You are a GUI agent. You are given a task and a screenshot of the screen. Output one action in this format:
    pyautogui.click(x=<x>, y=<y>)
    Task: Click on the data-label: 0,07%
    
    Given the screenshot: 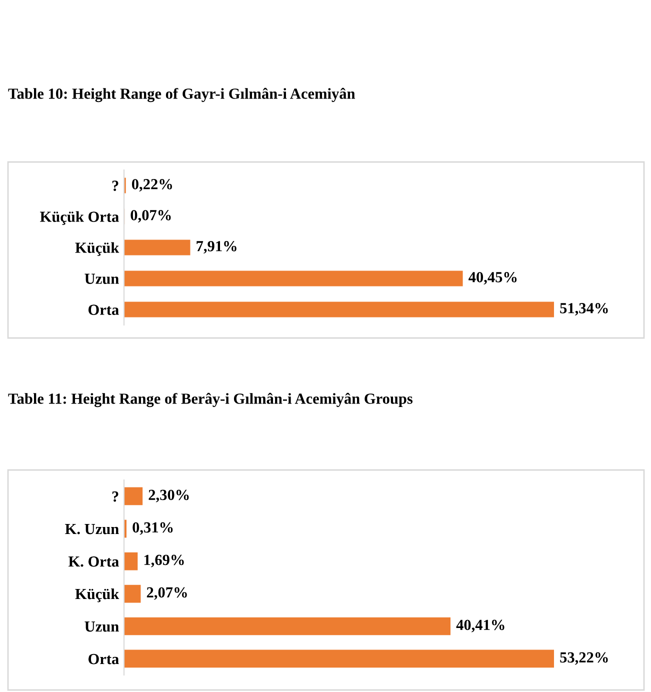 What is the action you would take?
    pyautogui.click(x=150, y=216)
    